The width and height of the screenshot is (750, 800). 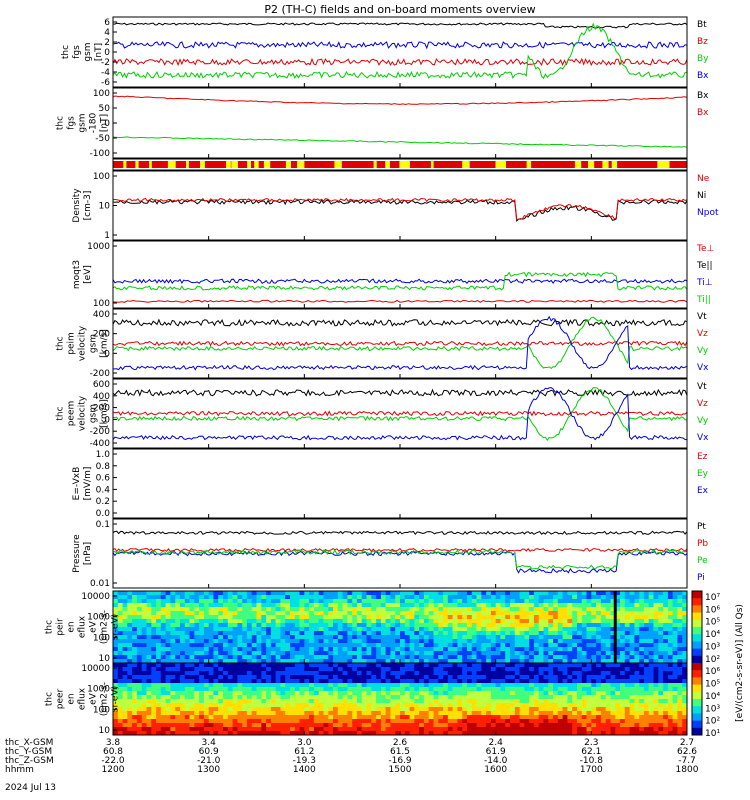 I want to click on y-tick-label: 0, so click(x=107, y=354).